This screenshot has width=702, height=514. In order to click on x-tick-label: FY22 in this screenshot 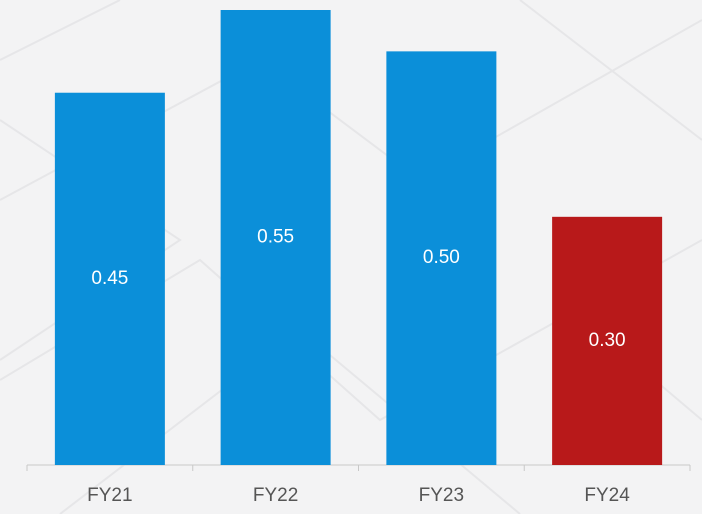, I will do `click(275, 495)`.